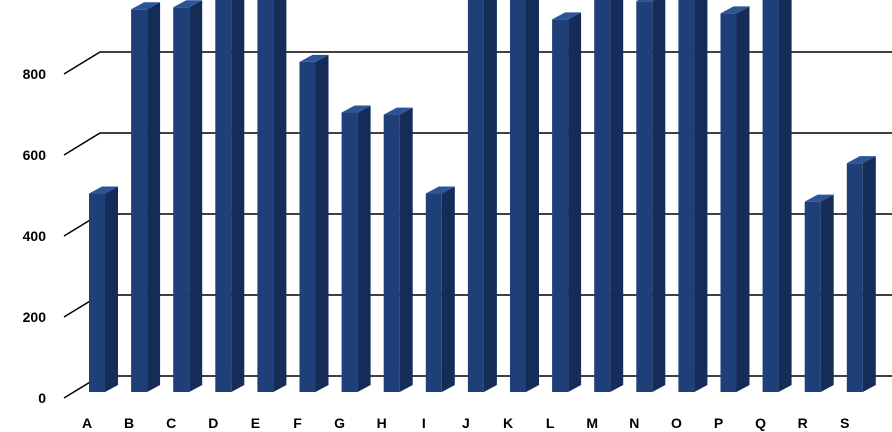  I want to click on x-tick-label: H, so click(382, 423).